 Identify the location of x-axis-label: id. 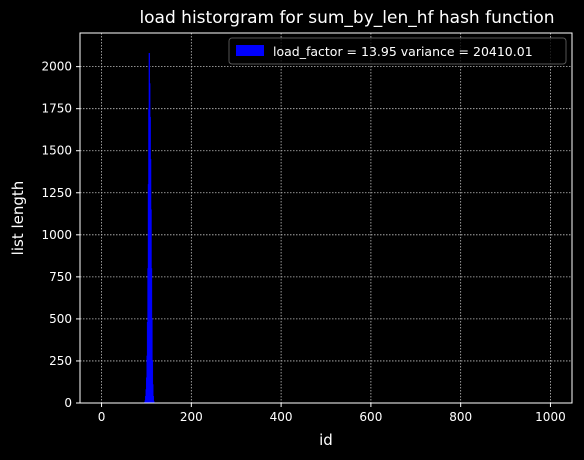
(326, 440).